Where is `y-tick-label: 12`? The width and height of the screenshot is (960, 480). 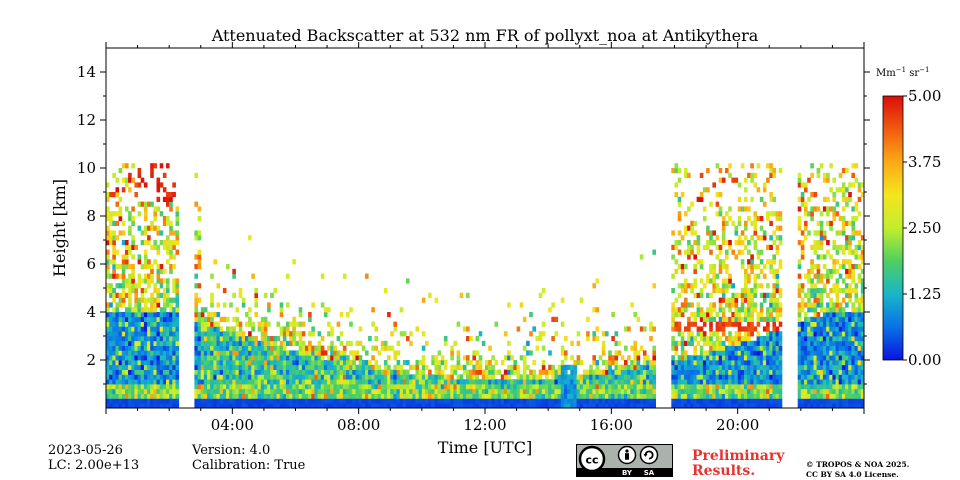 y-tick-label: 12 is located at coordinates (86, 120).